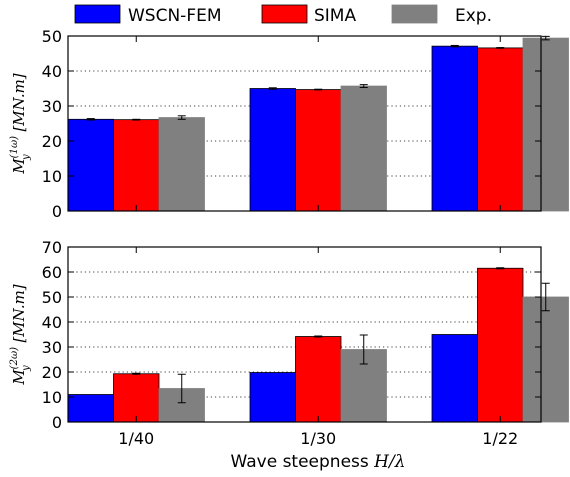 This screenshot has width=570, height=477. Describe the element at coordinates (20, 123) in the screenshot. I see `y-axis-label: M(1ω)y [MN.m]` at that location.